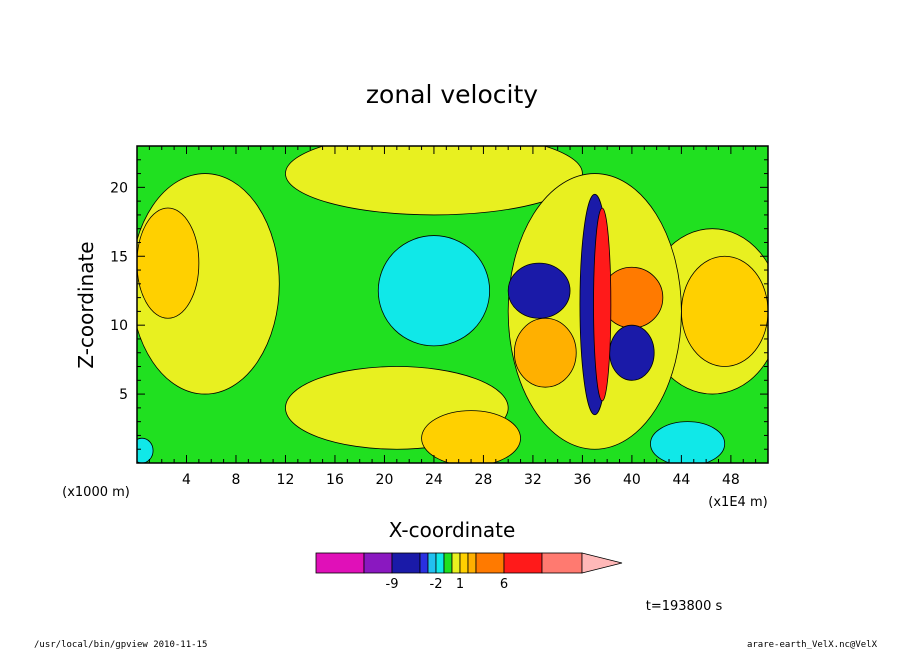 The height and width of the screenshot is (654, 904). What do you see at coordinates (484, 480) in the screenshot?
I see `x-tick-label: 28` at bounding box center [484, 480].